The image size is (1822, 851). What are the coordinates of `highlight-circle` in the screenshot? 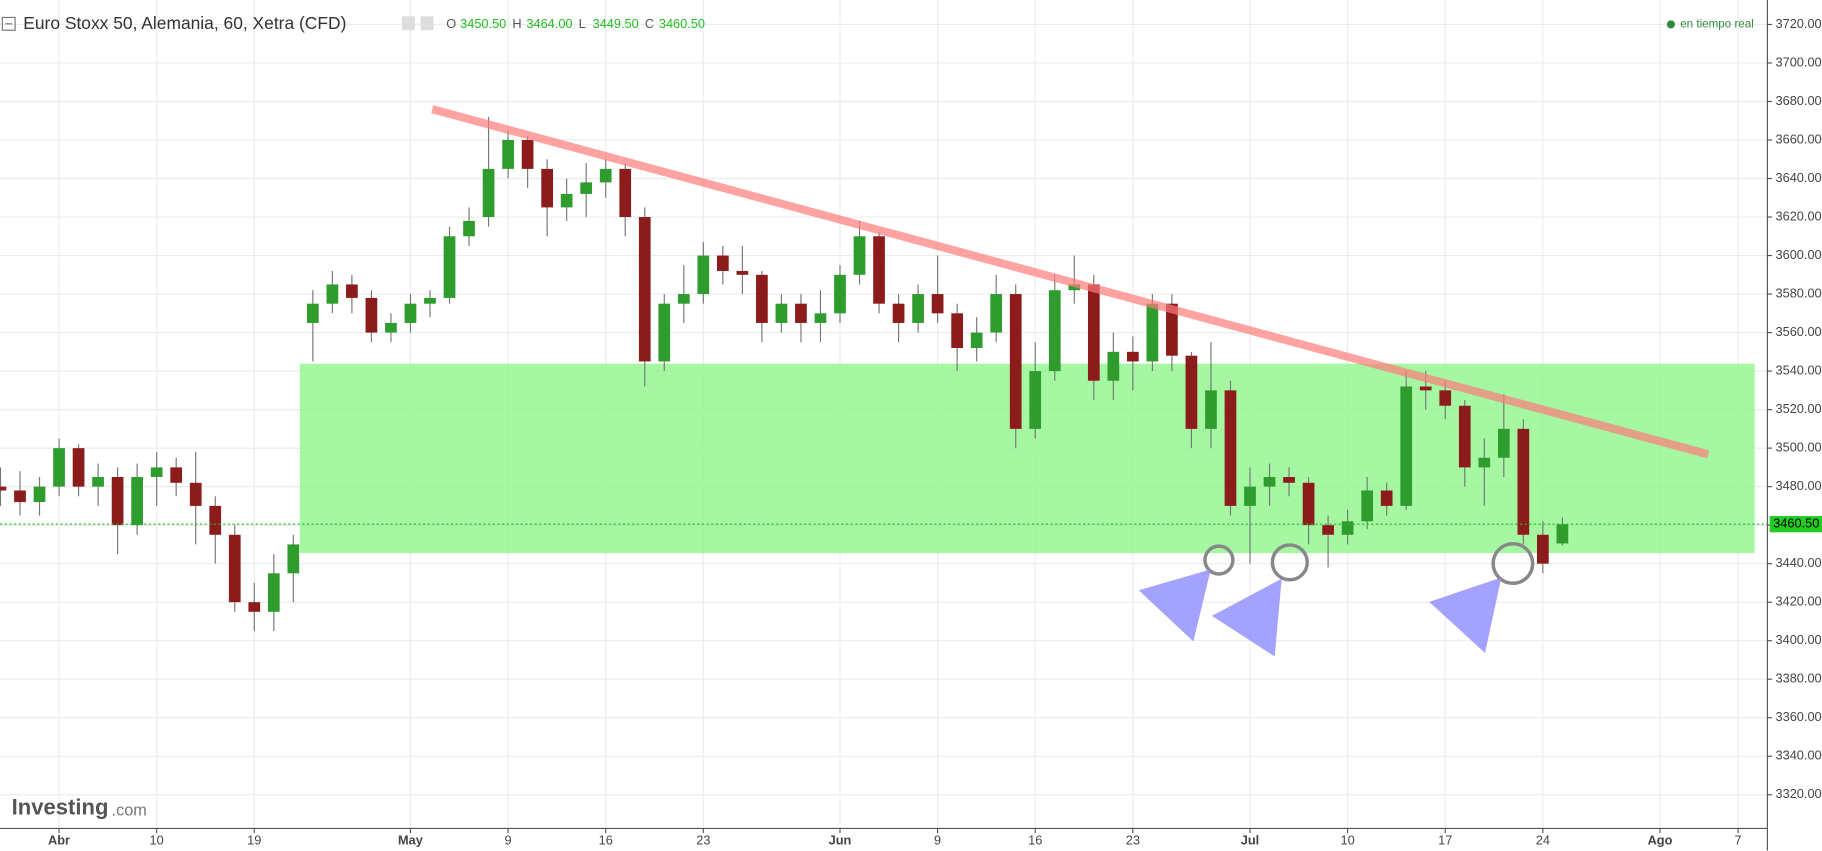 It's located at (1219, 560).